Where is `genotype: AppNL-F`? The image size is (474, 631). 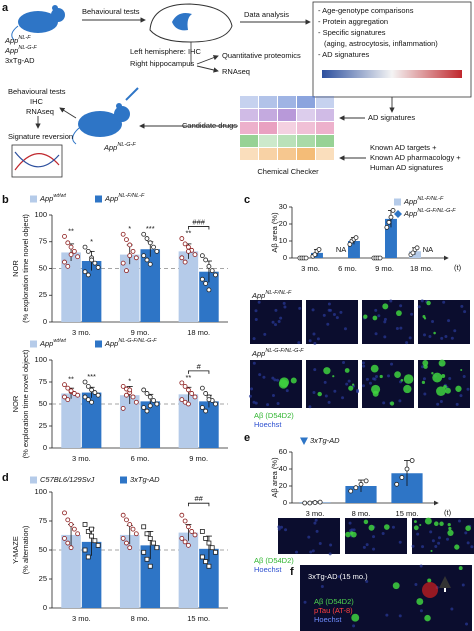
genotype: AppNL-F is located at coordinates (17, 40).